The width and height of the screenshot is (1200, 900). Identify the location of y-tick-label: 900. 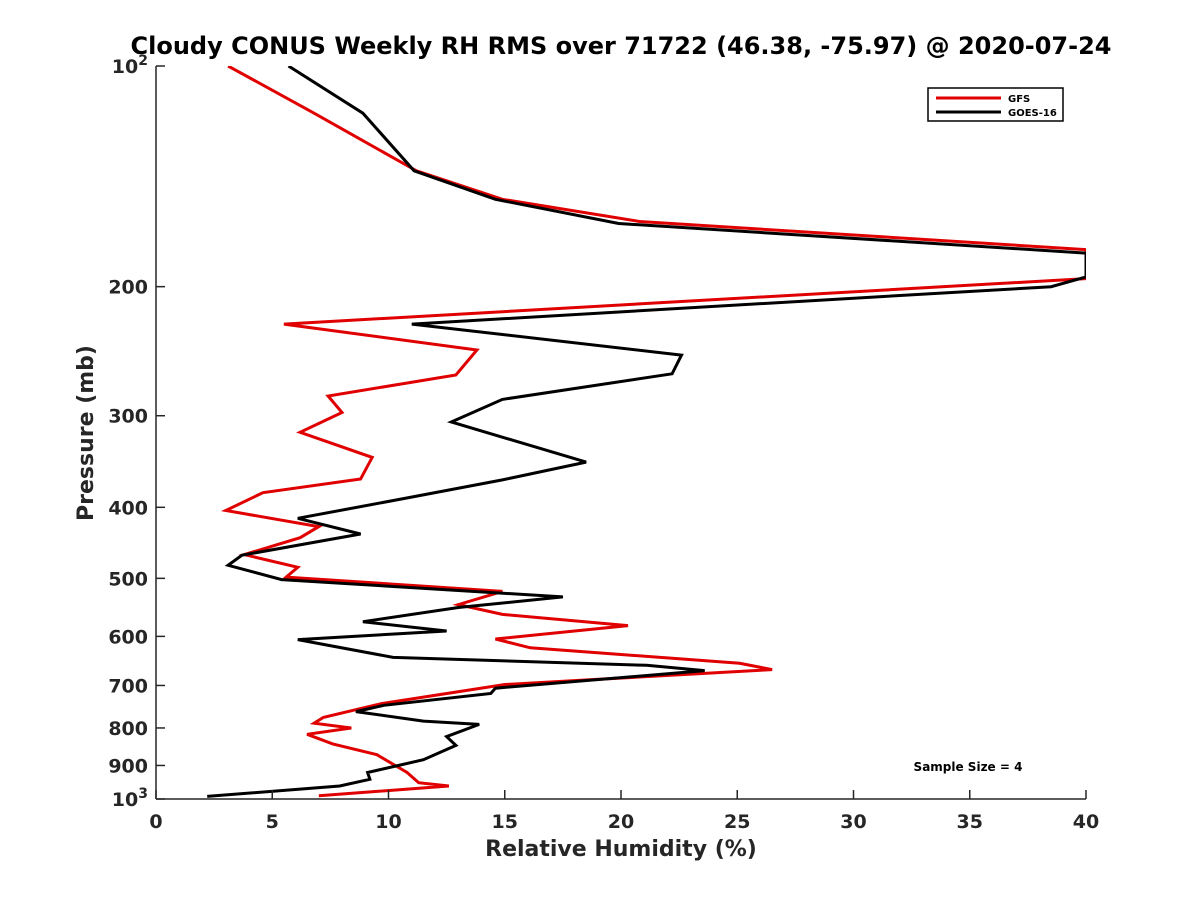
(128, 766).